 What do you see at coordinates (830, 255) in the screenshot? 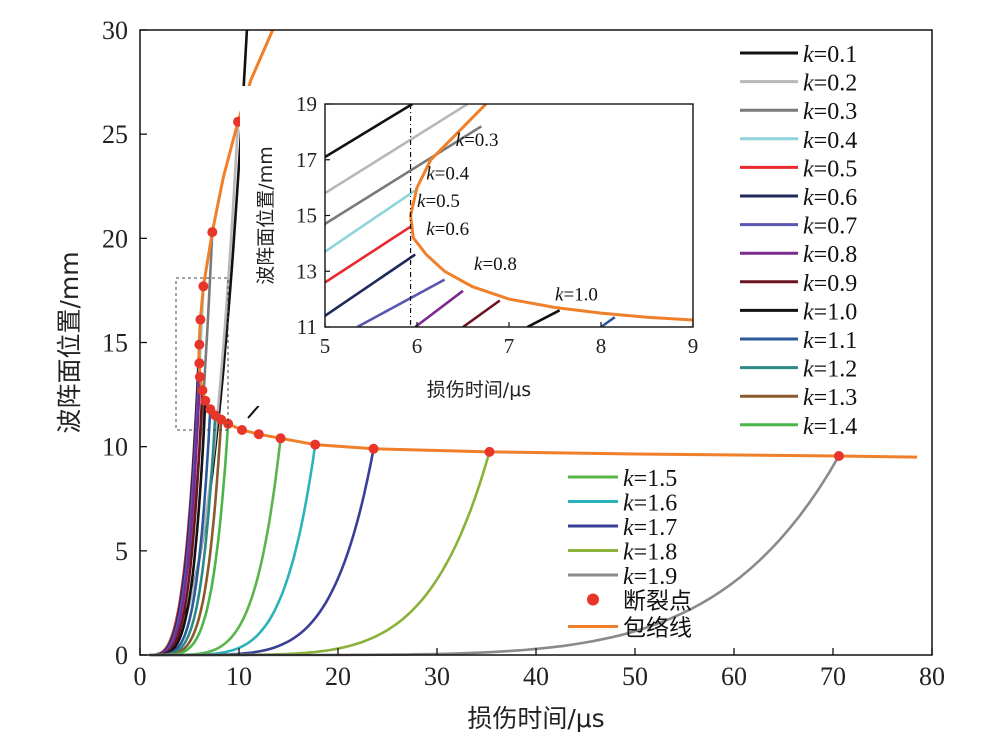
I see `legend-label: k=0.8` at bounding box center [830, 255].